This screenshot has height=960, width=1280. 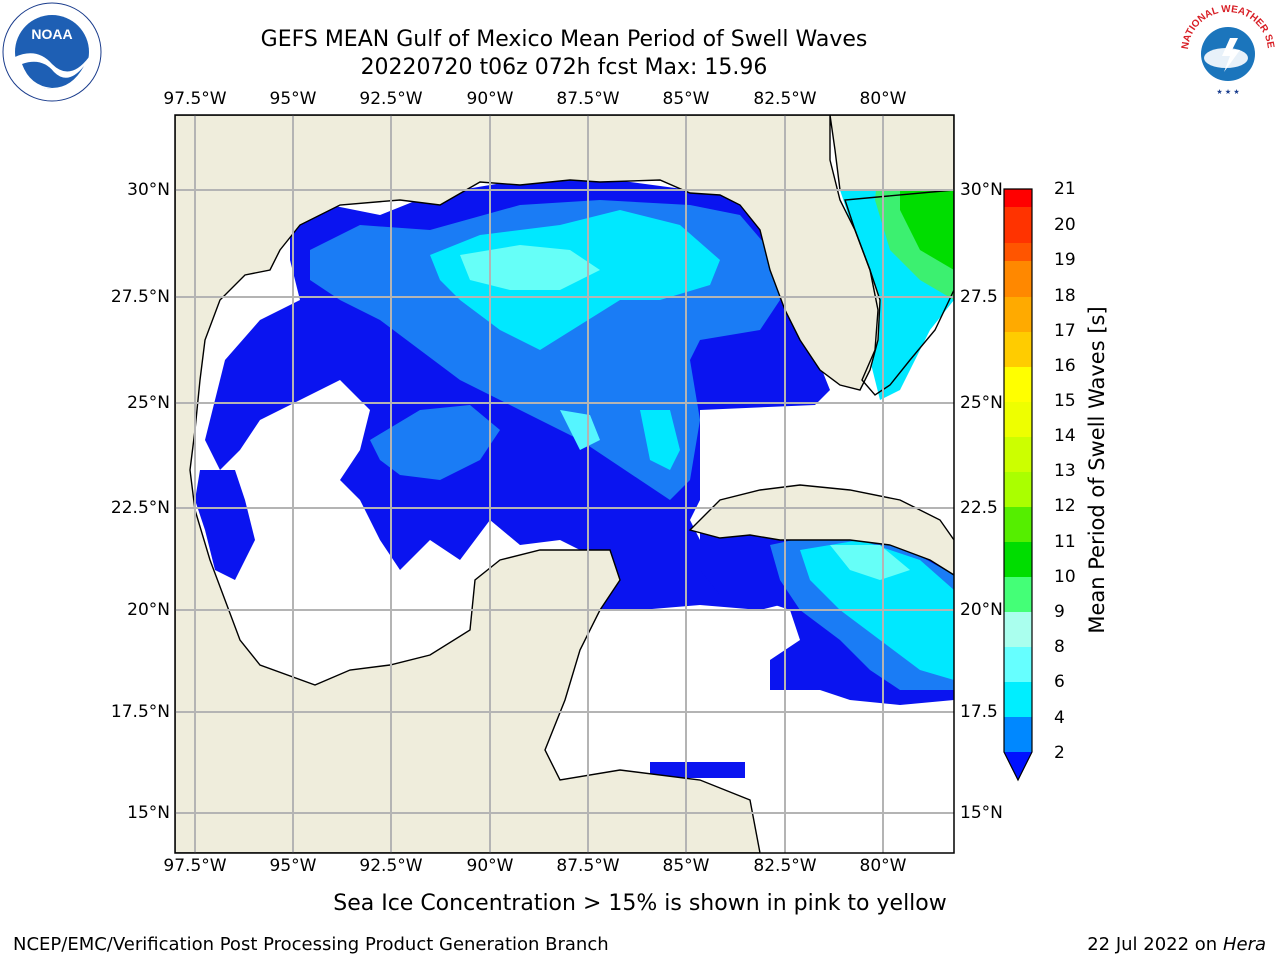 What do you see at coordinates (785, 866) in the screenshot?
I see `lon-label-bottom: 82.5°W` at bounding box center [785, 866].